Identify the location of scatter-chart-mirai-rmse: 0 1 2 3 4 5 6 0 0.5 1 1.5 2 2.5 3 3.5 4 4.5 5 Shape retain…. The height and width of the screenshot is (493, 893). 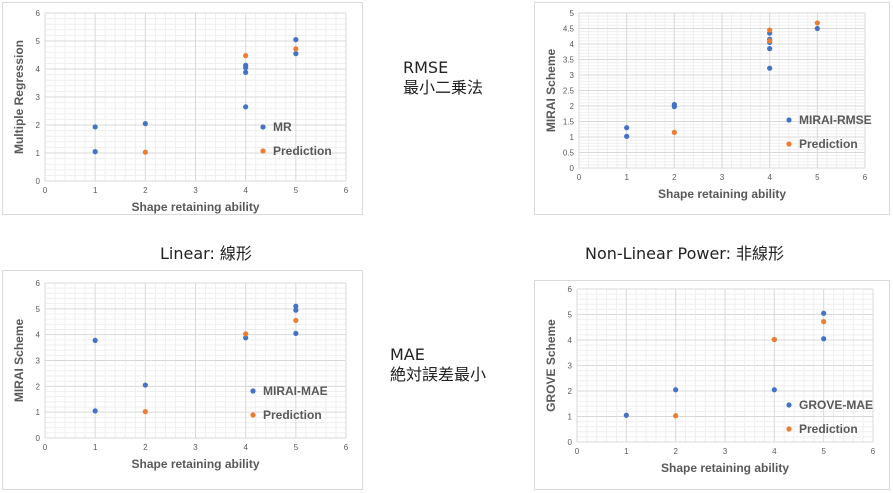
(708, 105).